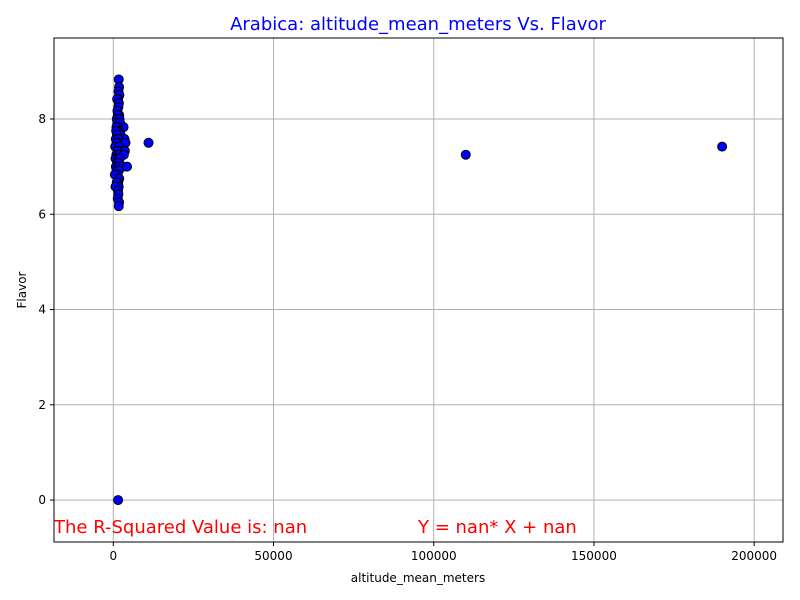  I want to click on y-tick-label: 8, so click(42, 119).